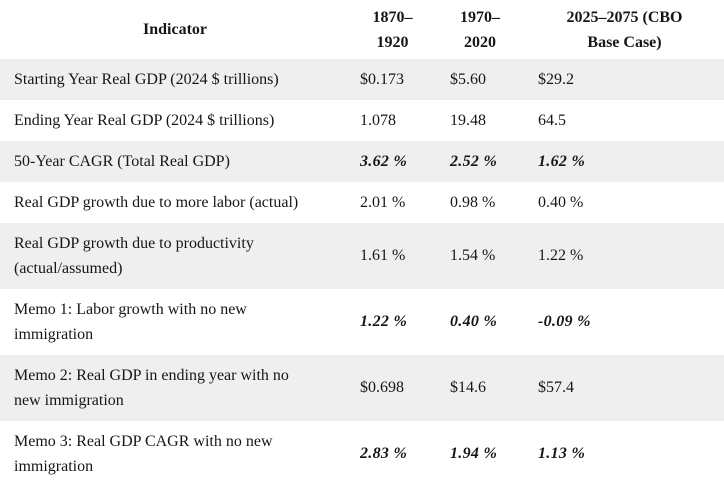  What do you see at coordinates (392, 454) in the screenshot?
I see `row-value-1870-1920: 2.83 %` at bounding box center [392, 454].